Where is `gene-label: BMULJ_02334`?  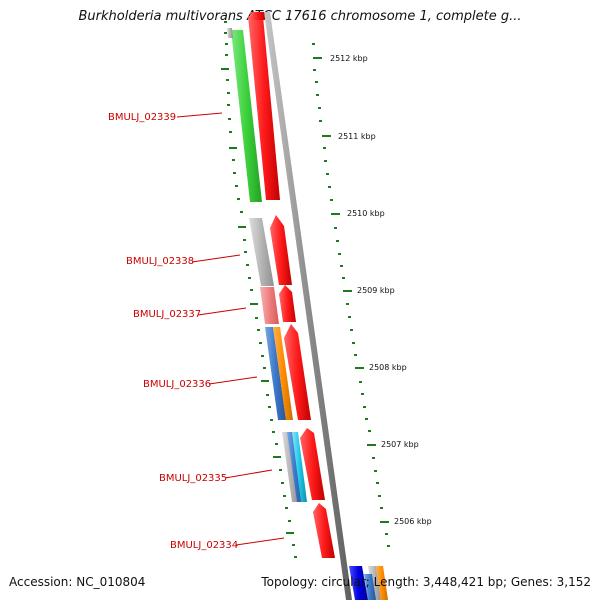 gene-label: BMULJ_02334 is located at coordinates (204, 545).